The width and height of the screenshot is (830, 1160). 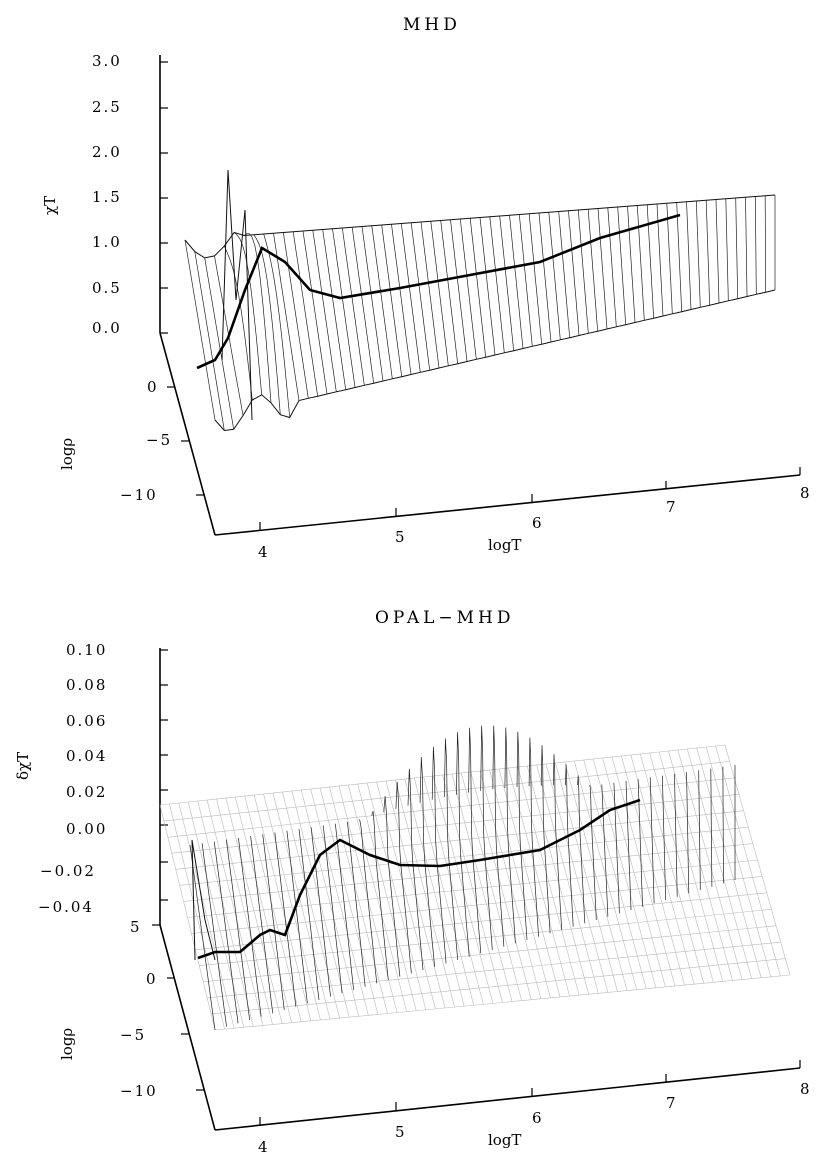 What do you see at coordinates (86, 756) in the screenshot?
I see `z-tick-label: 0.04` at bounding box center [86, 756].